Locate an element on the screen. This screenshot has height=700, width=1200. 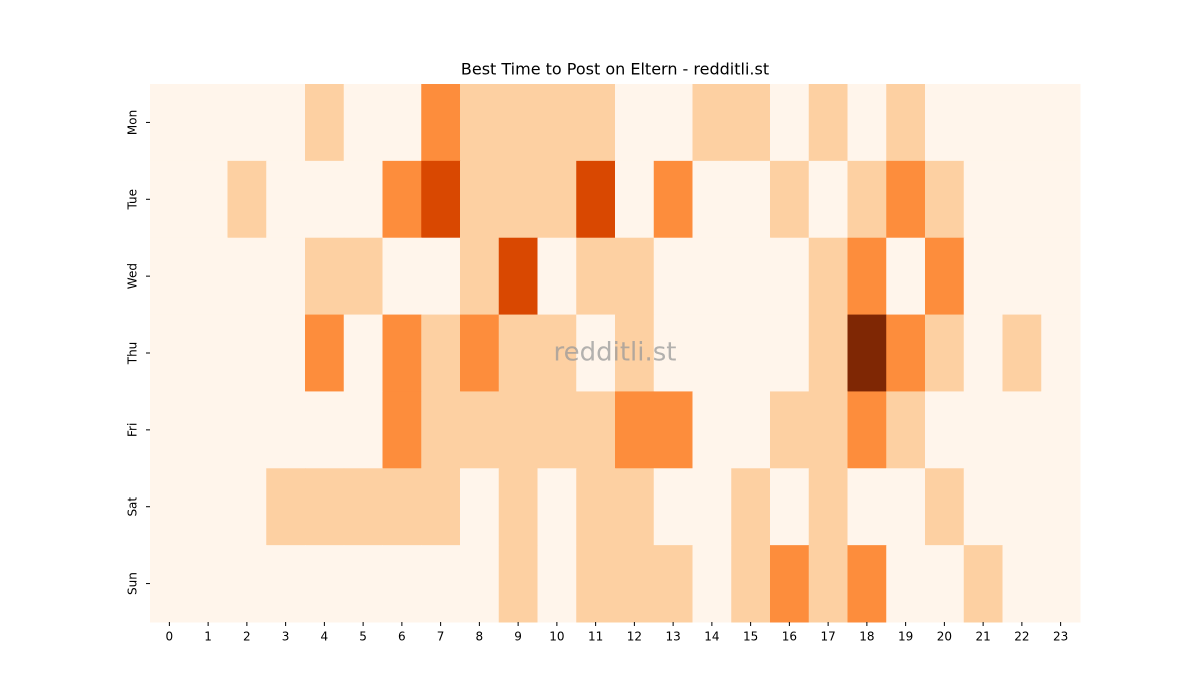
y-tick-label: Thu is located at coordinates (133, 354).